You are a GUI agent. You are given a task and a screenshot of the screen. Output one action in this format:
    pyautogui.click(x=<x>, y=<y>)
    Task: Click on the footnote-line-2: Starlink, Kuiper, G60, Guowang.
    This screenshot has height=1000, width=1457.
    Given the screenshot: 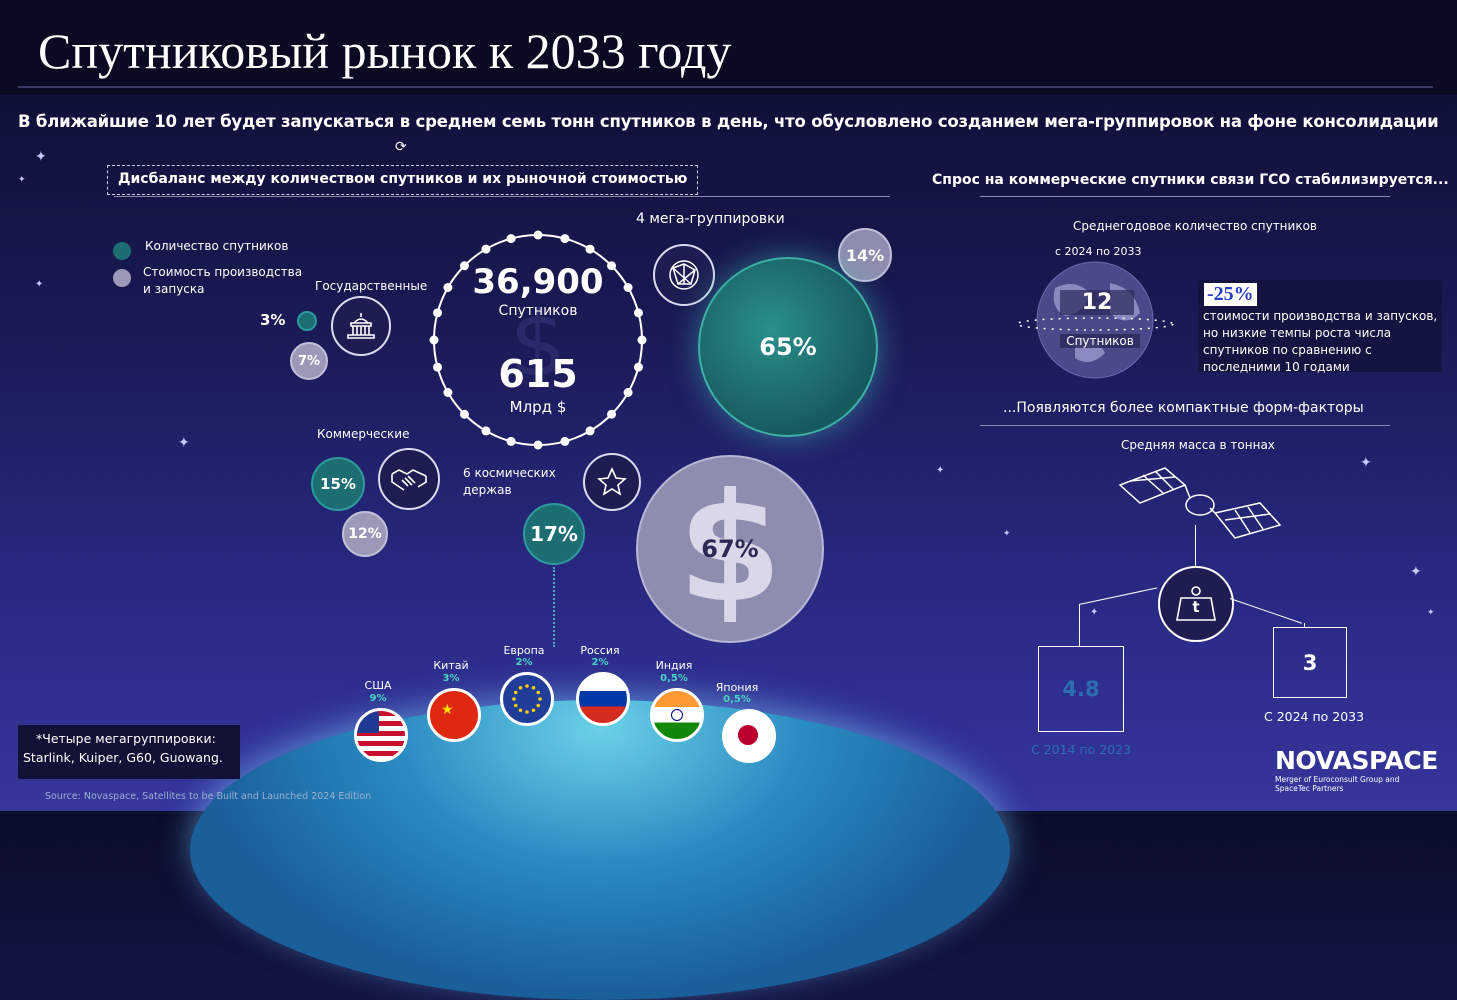 What is the action you would take?
    pyautogui.click(x=129, y=757)
    